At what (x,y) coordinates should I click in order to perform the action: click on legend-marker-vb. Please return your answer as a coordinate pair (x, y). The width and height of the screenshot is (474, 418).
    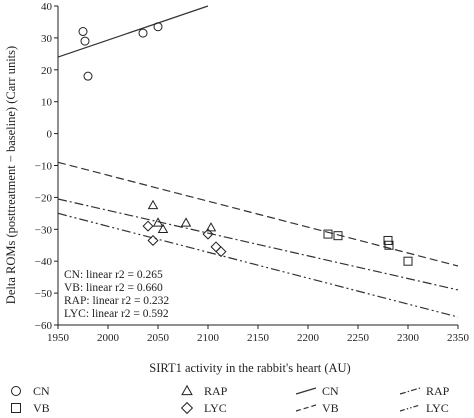
    Looking at the image, I should click on (16, 408).